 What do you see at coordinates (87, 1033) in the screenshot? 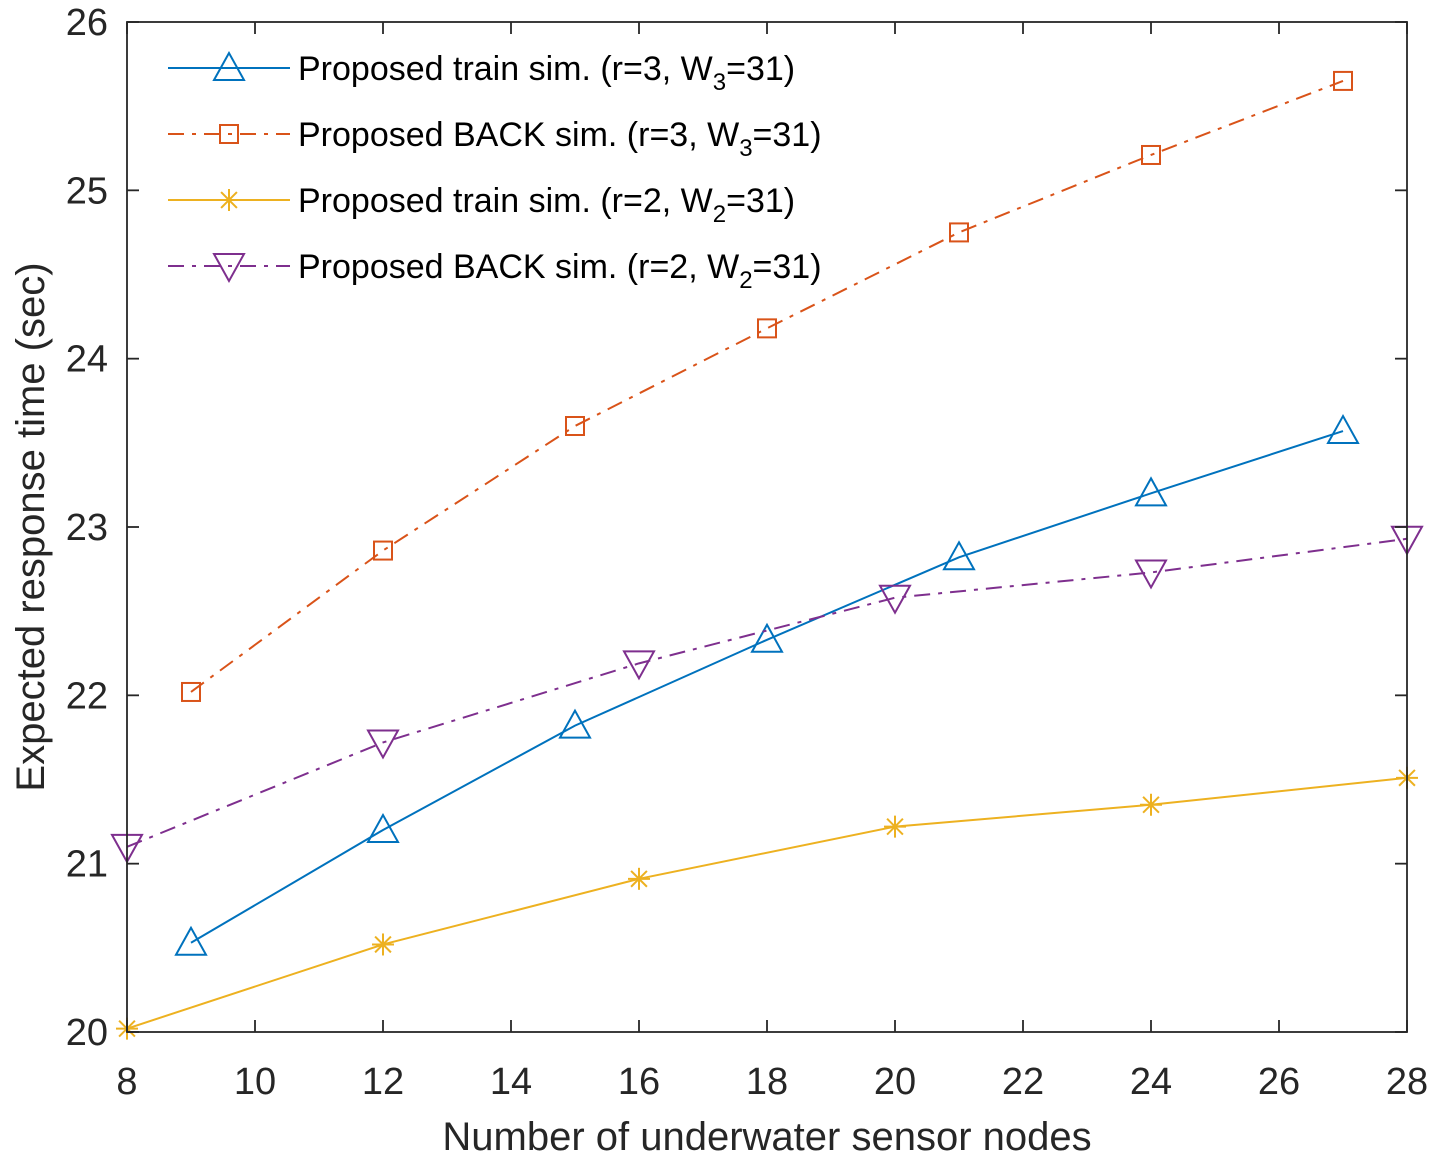
I see `y-tick-label: 20` at bounding box center [87, 1033].